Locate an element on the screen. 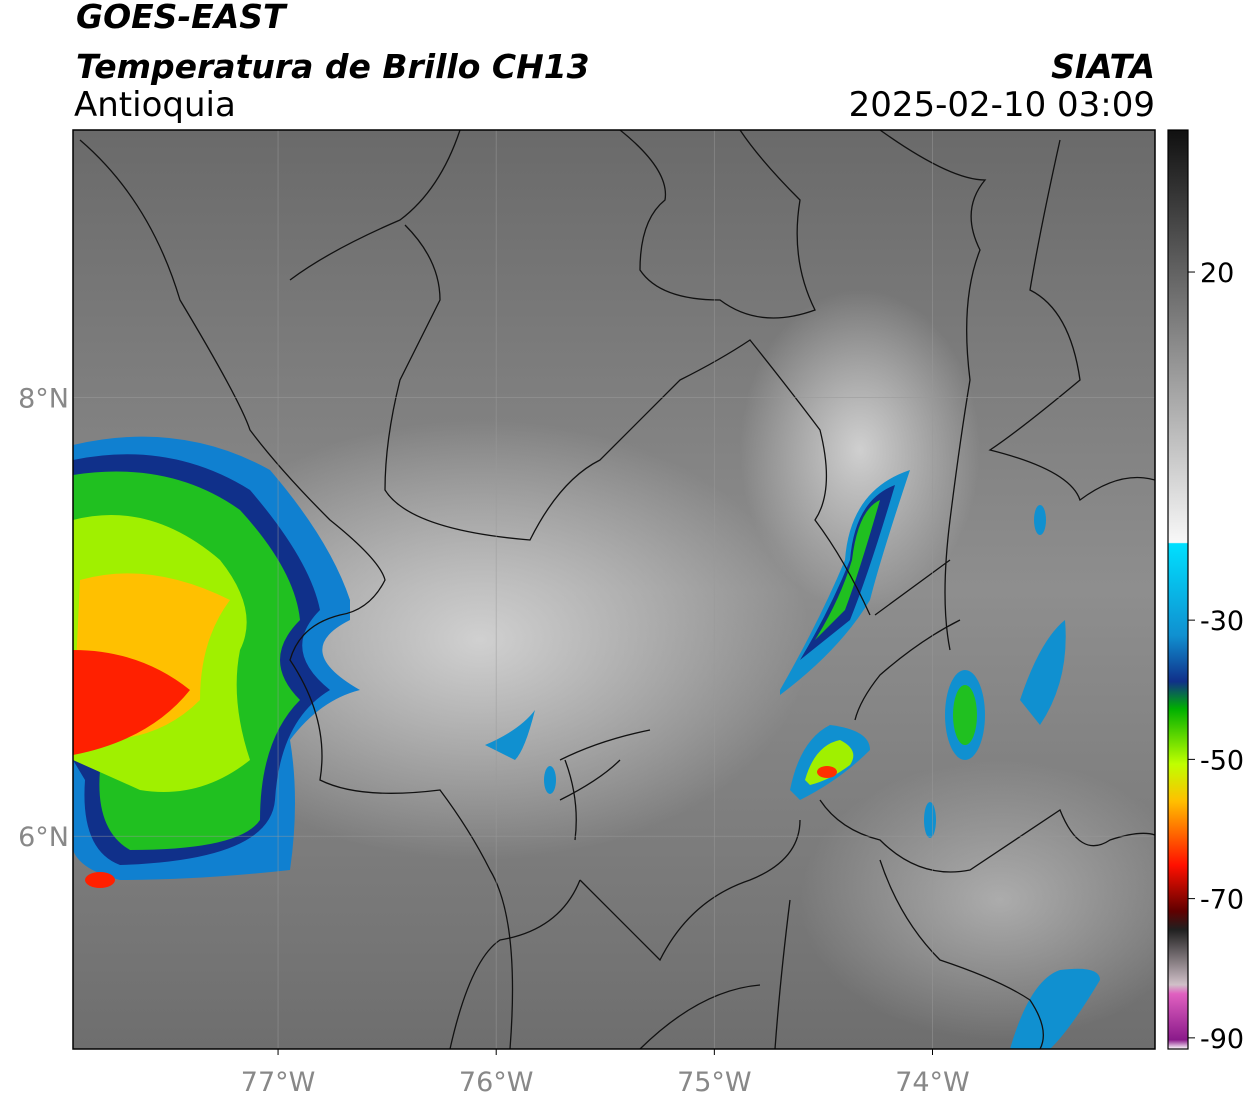 The width and height of the screenshot is (1252, 1099). product: Temperatura de Brillo CH13 is located at coordinates (333, 66).